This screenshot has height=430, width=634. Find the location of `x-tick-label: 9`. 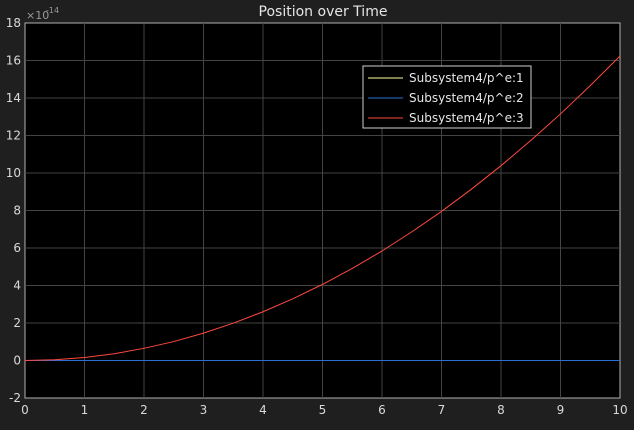

x-tick-label: 9 is located at coordinates (561, 410).